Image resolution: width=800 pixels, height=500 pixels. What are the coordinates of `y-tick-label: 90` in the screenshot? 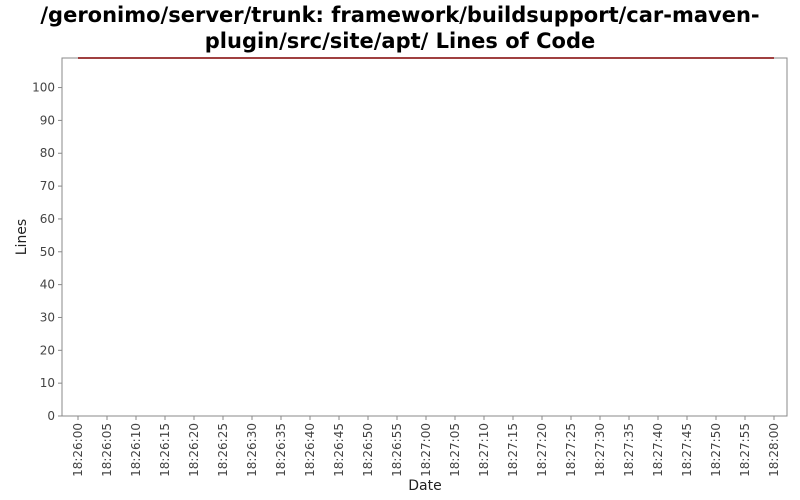 It's located at (47, 120).